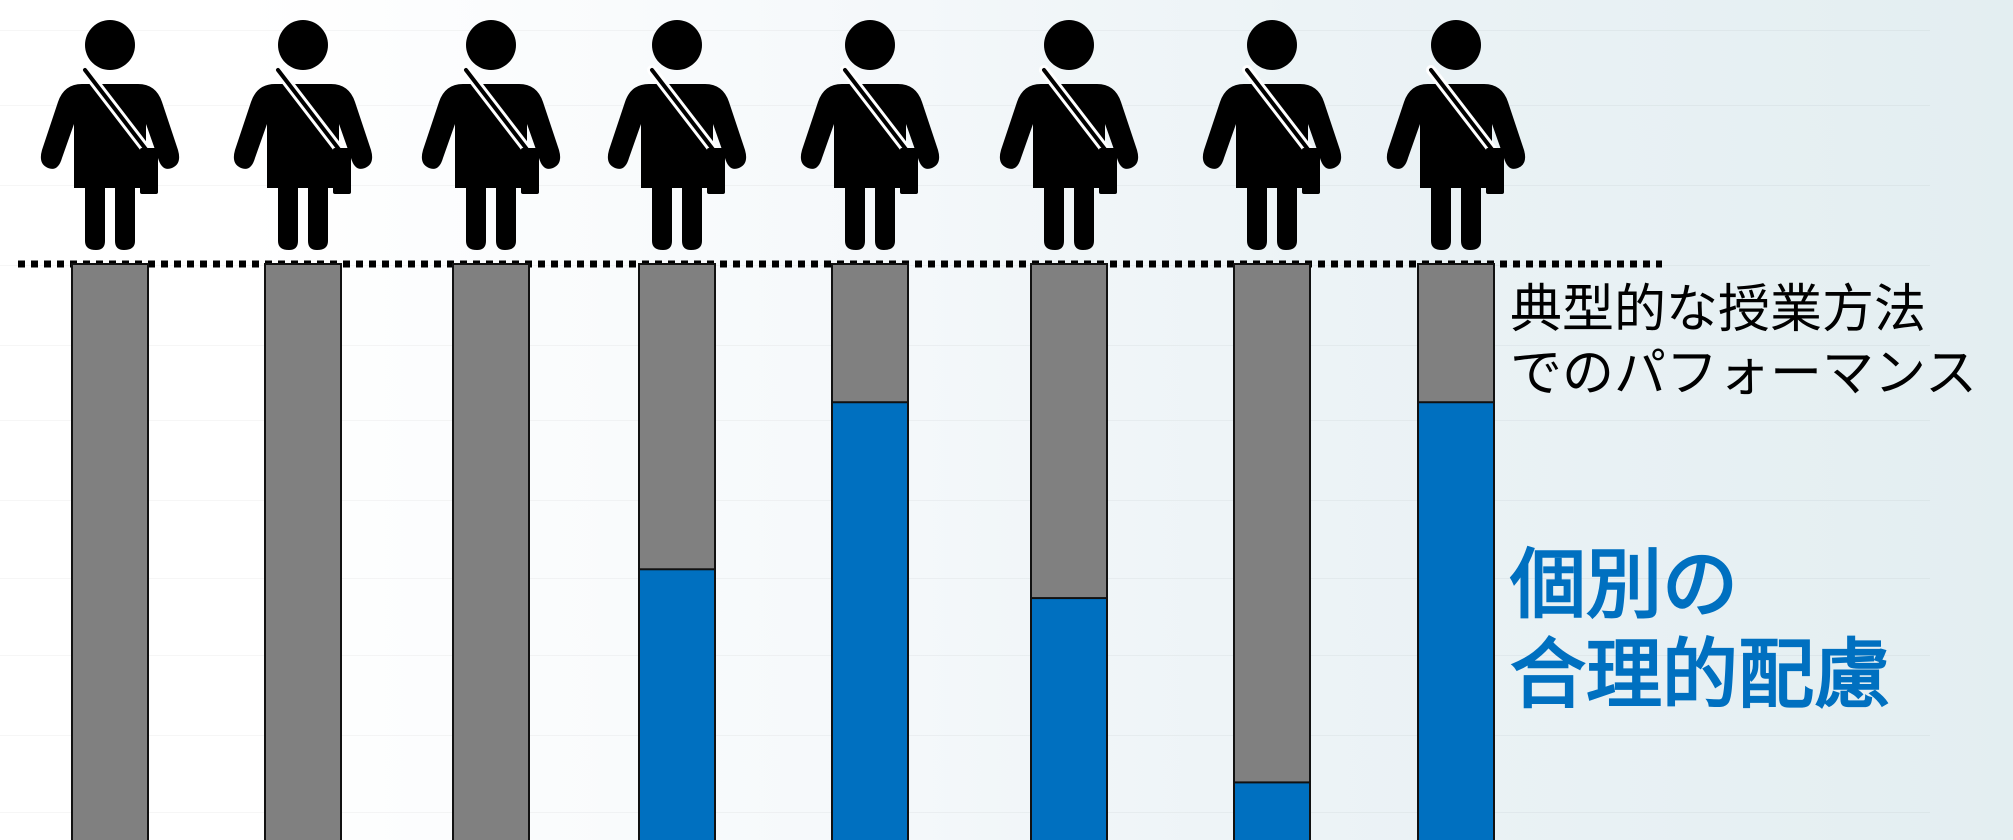 The image size is (2013, 840). Describe the element at coordinates (1743, 342) in the screenshot. I see `typical-performance-label: 典型的な授業方法 でのパフォーマンス` at that location.